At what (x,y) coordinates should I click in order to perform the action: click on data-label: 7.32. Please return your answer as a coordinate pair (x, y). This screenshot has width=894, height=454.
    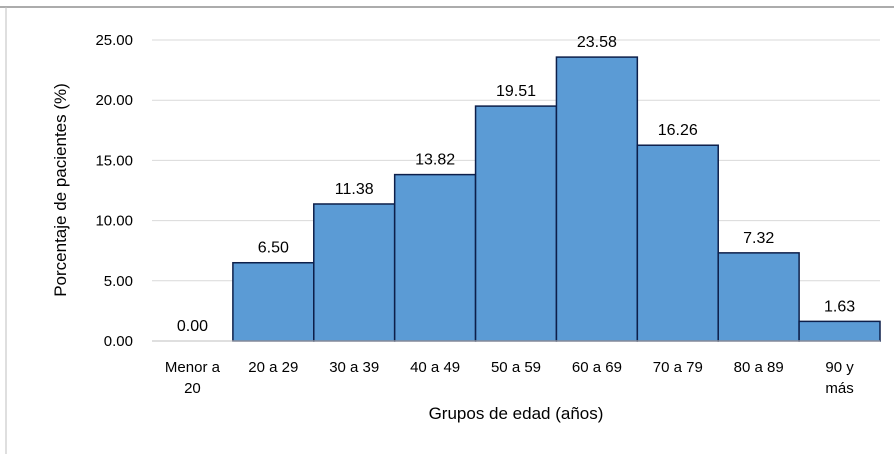
    Looking at the image, I should click on (758, 238).